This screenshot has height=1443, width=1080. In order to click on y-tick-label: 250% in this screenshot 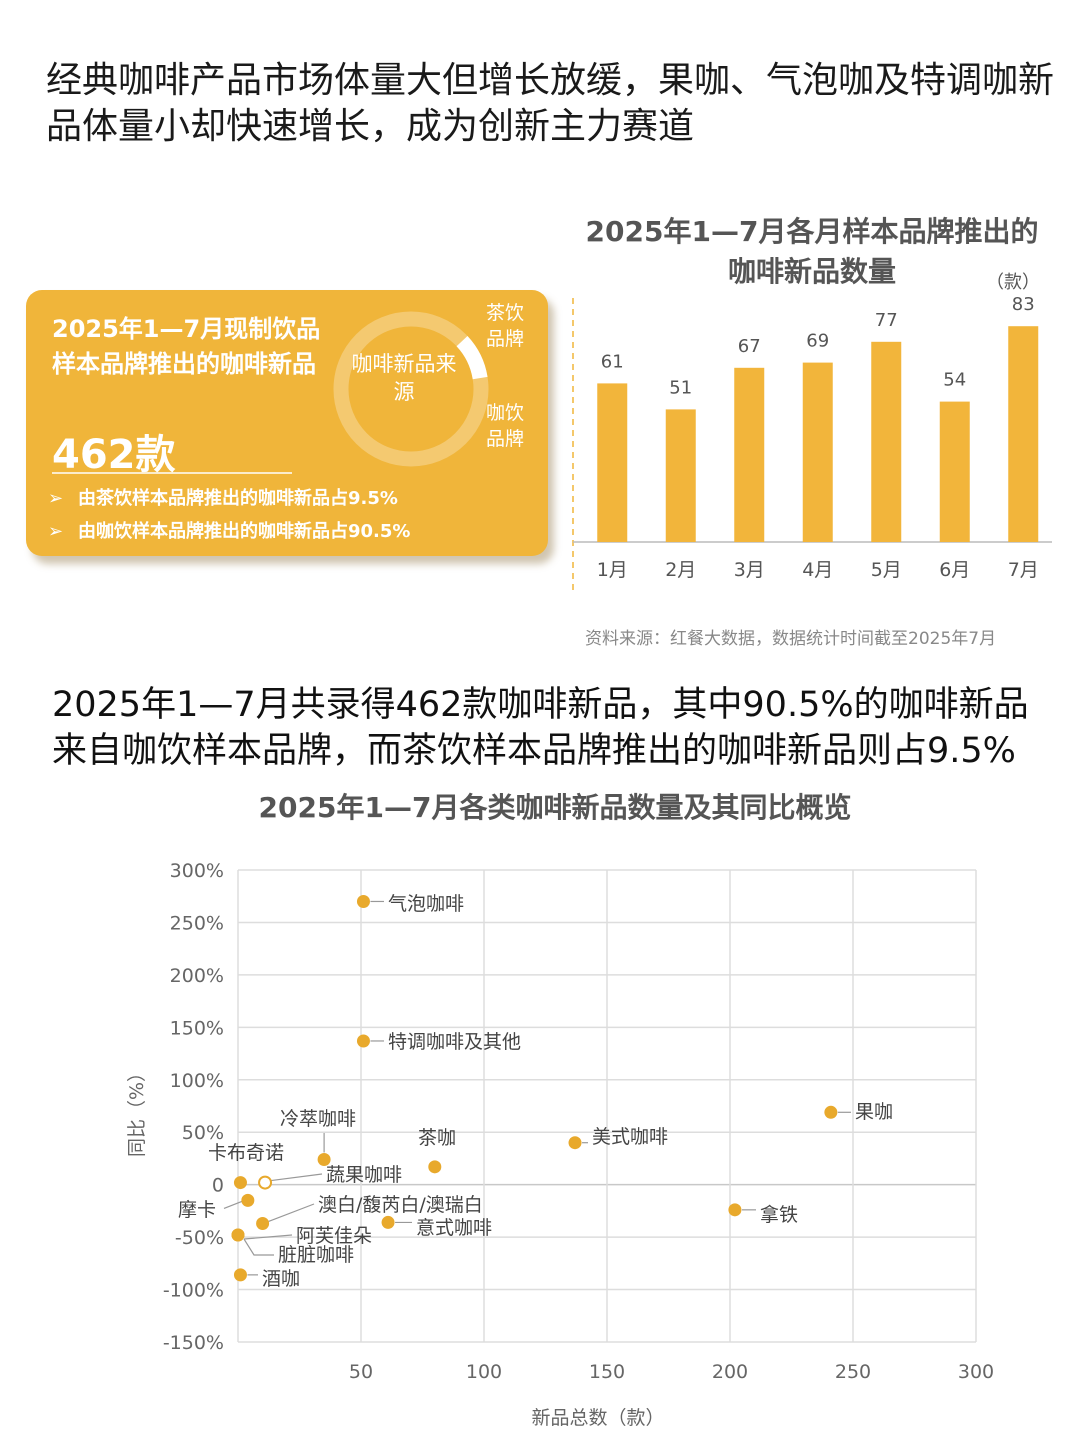, I will do `click(197, 923)`.